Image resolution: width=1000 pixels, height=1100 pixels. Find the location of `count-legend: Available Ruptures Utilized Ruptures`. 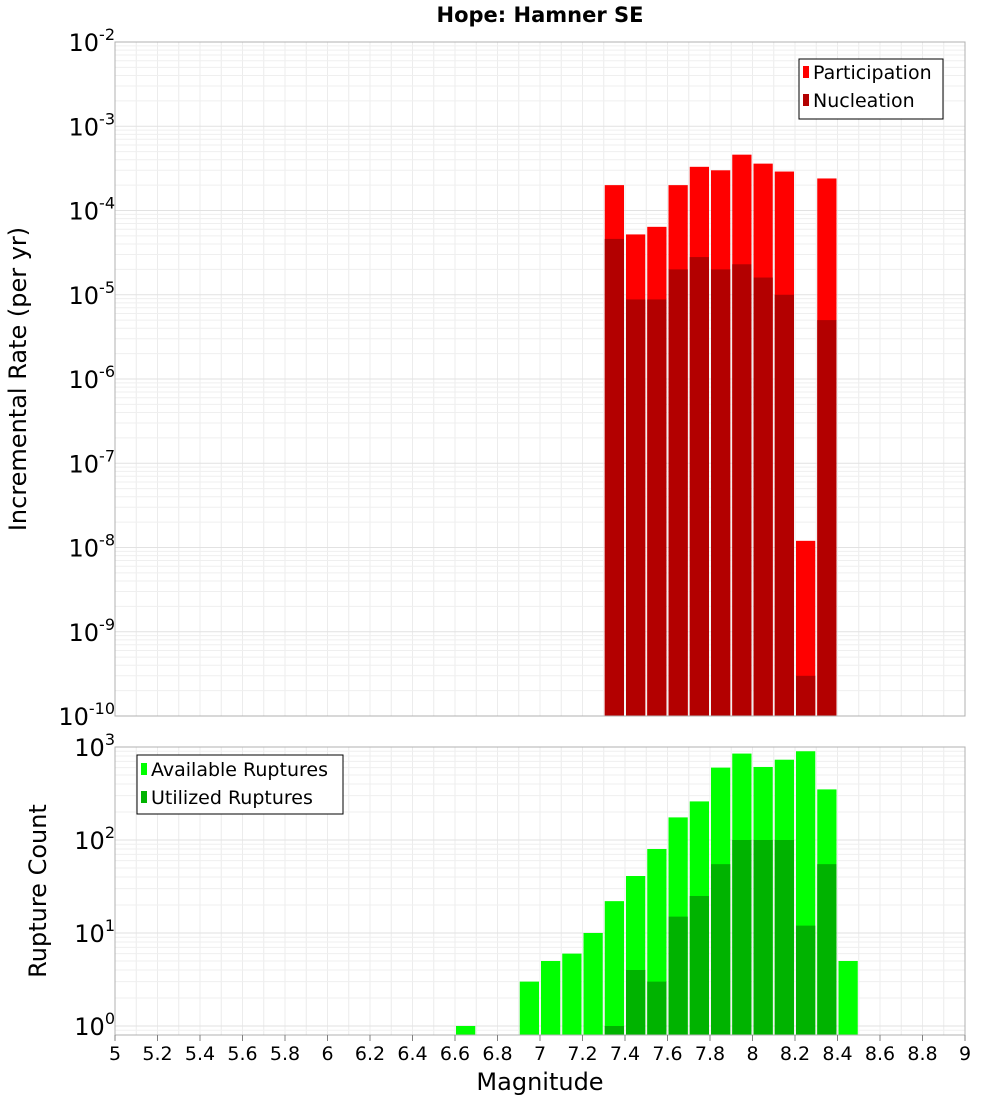

count-legend: Available Ruptures Utilized Ruptures is located at coordinates (240, 784).